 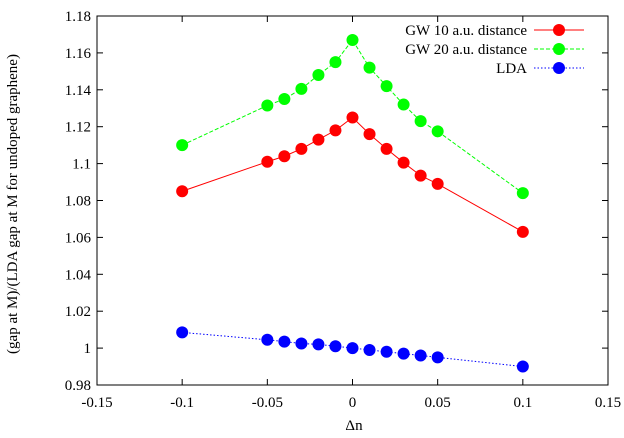 What do you see at coordinates (78, 128) in the screenshot?
I see `y-tick-label: 1.12` at bounding box center [78, 128].